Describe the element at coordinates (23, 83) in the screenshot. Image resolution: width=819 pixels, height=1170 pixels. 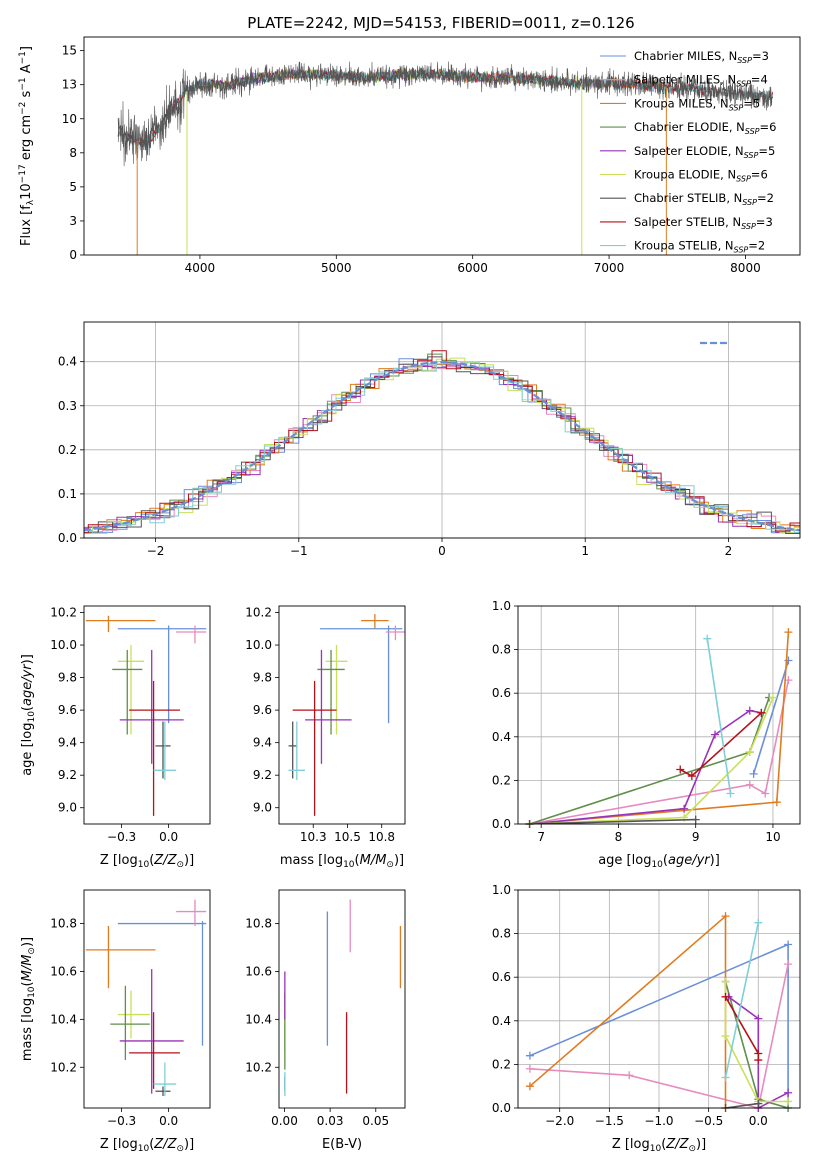
I see `label-part: −1` at that location.